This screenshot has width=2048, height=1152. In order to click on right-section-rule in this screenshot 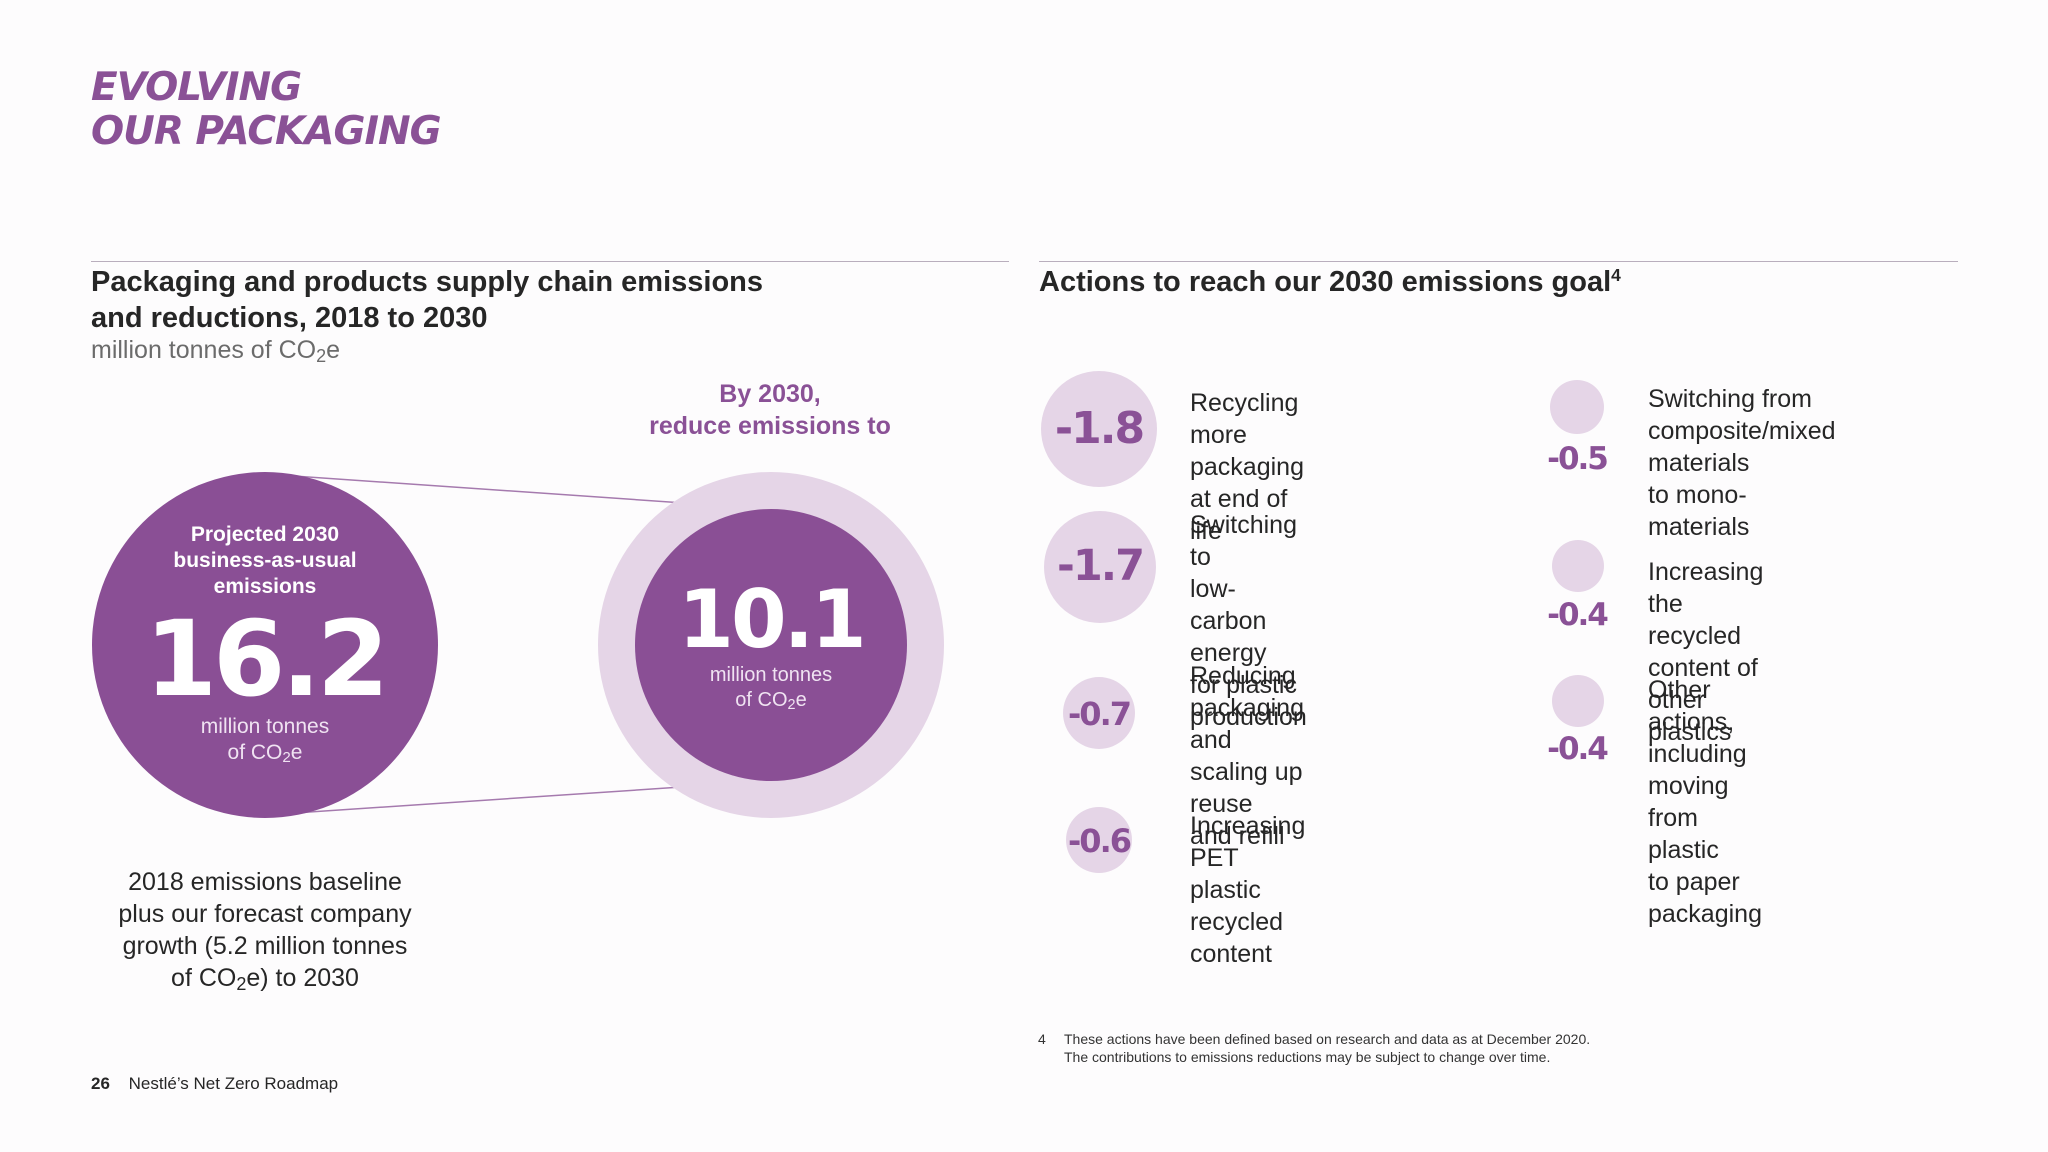, I will do `click(1498, 261)`.